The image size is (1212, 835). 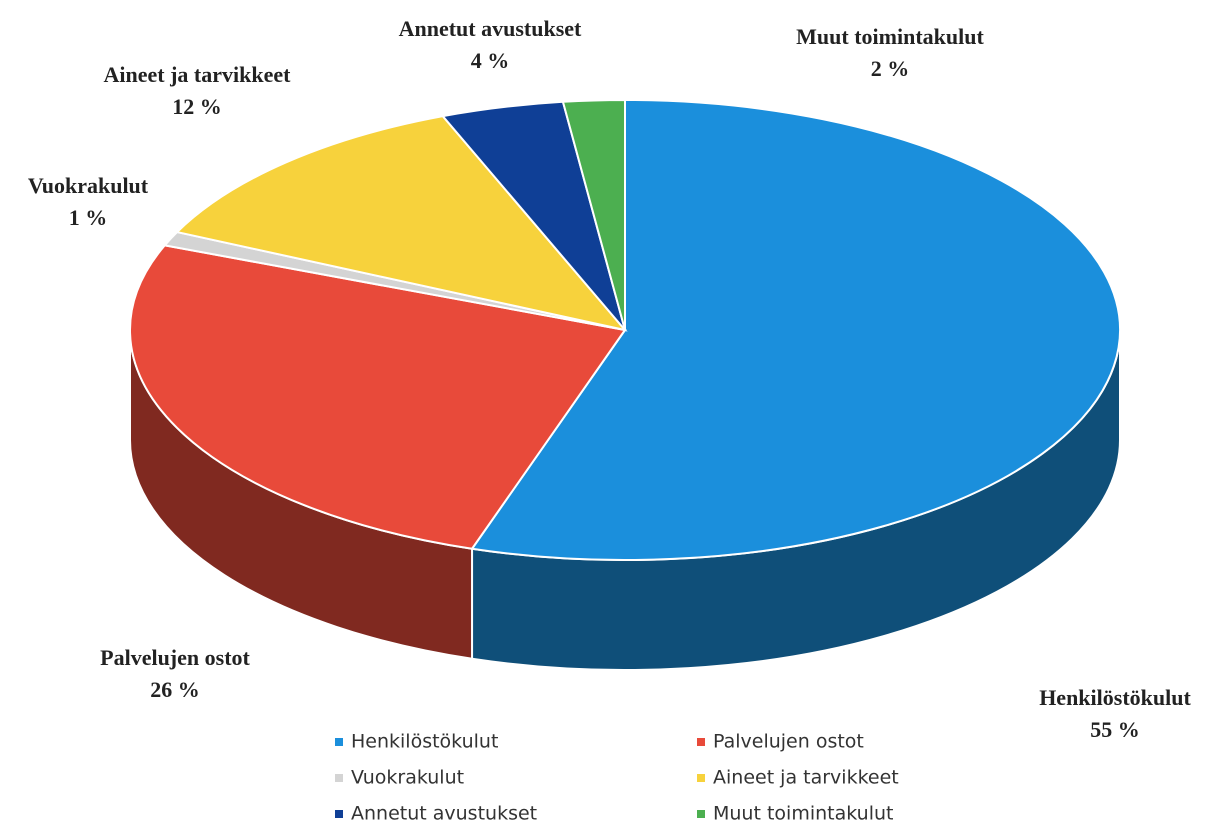 I want to click on data-label-value: 4 %, so click(x=490, y=60).